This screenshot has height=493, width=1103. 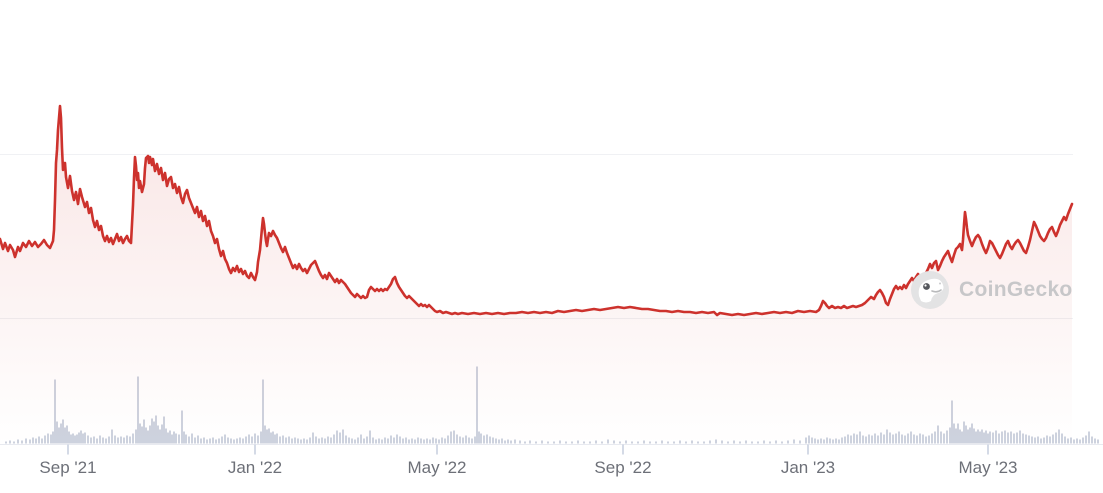 What do you see at coordinates (437, 467) in the screenshot?
I see `x-axis-label: May '22` at bounding box center [437, 467].